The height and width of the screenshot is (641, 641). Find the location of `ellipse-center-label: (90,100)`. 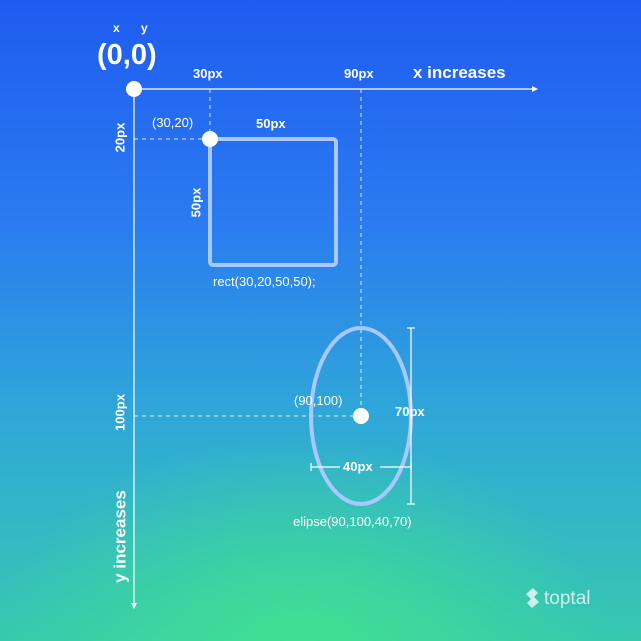

ellipse-center-label: (90,100) is located at coordinates (318, 400).